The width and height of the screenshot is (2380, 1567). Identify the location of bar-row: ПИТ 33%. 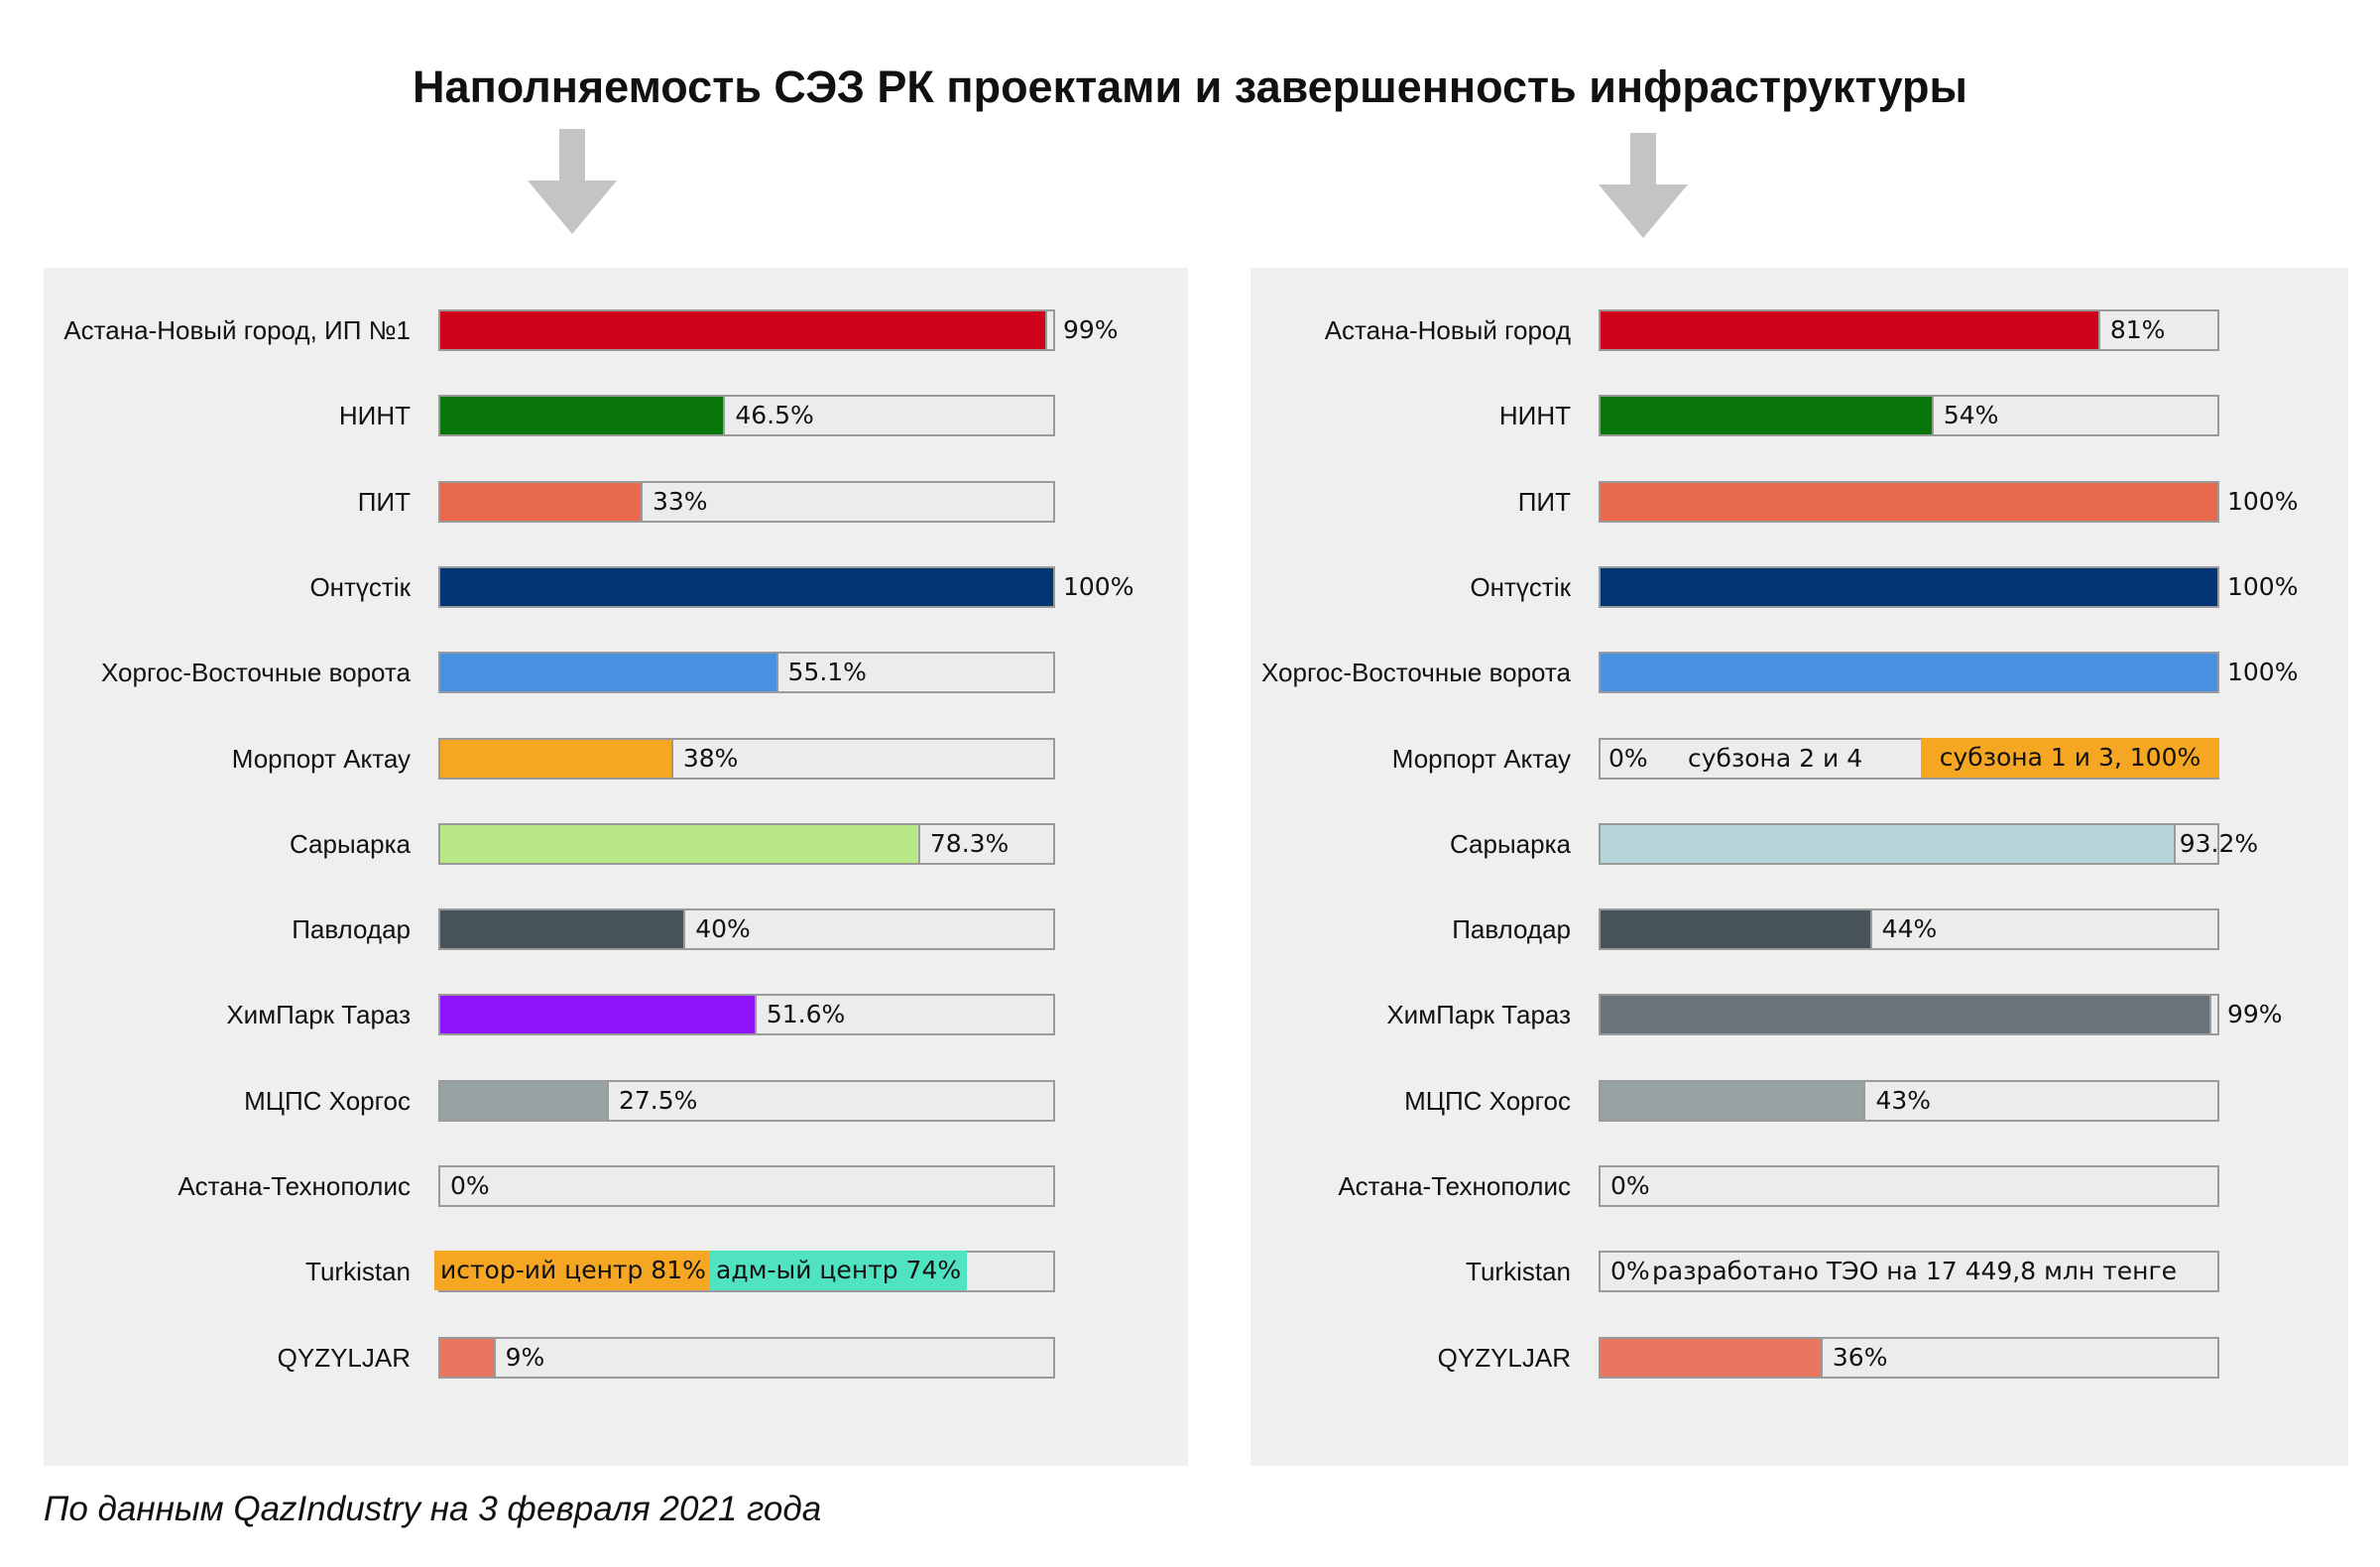
(589, 502).